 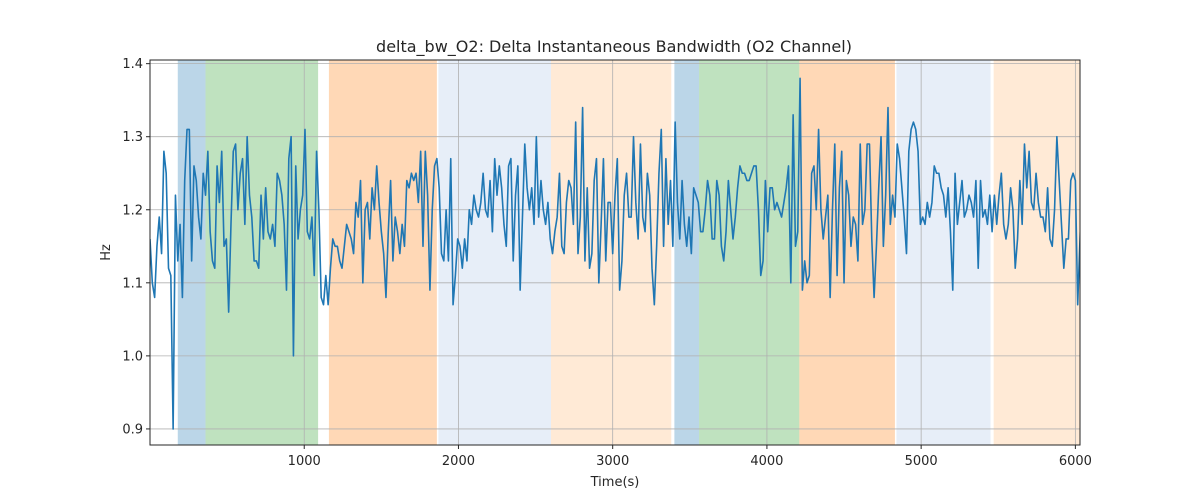 I want to click on y-tick-label-2: 1.0, so click(x=132, y=356).